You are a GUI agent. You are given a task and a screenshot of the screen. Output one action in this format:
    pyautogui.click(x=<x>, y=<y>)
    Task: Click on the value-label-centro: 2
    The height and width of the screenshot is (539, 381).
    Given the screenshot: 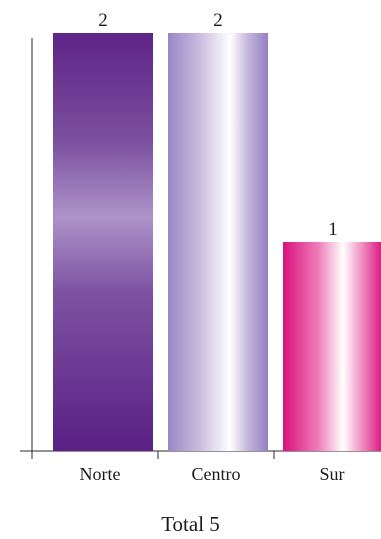 What is the action you would take?
    pyautogui.click(x=218, y=20)
    